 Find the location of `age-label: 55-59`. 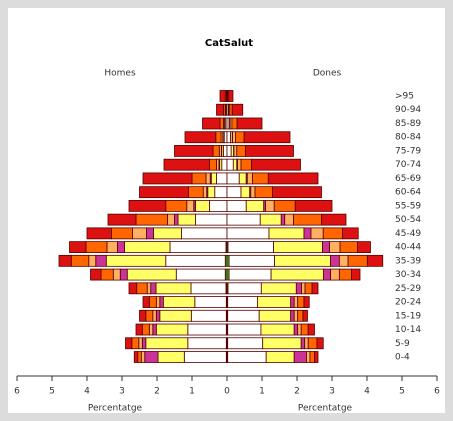

age-label: 55-59 is located at coordinates (408, 206).